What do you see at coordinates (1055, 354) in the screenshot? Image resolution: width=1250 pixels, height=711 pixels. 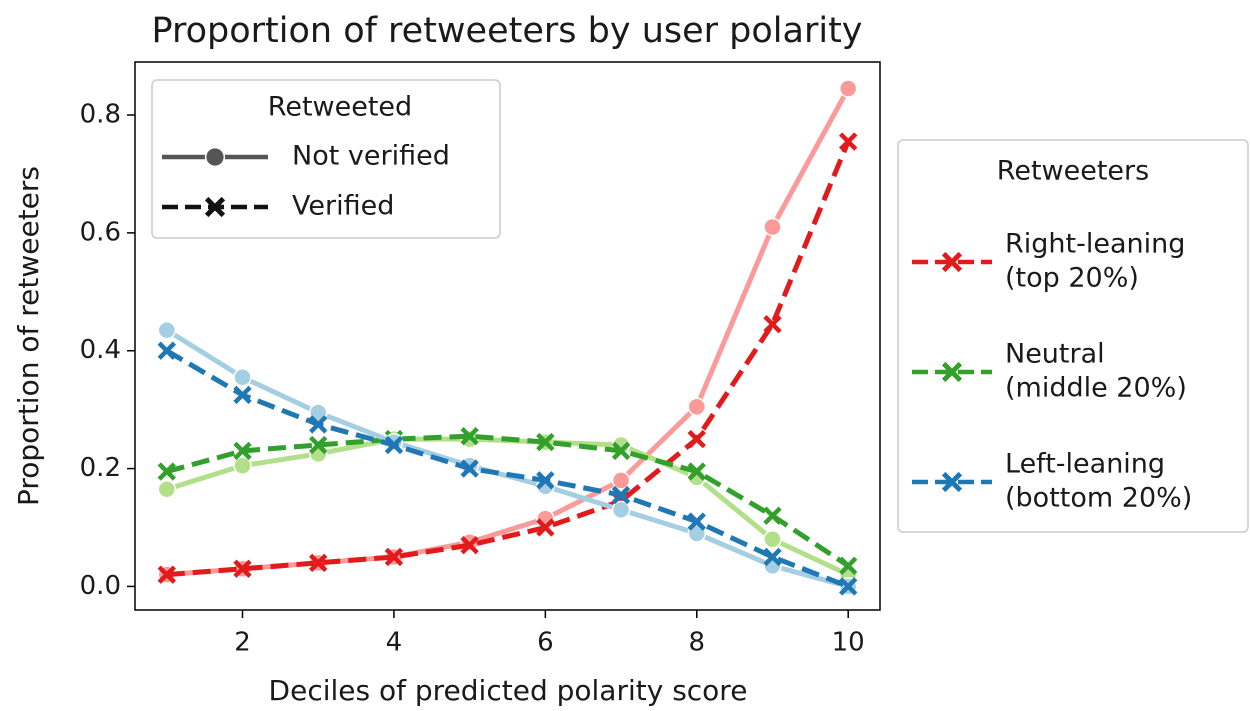 I see `legend-label: Neutral` at bounding box center [1055, 354].